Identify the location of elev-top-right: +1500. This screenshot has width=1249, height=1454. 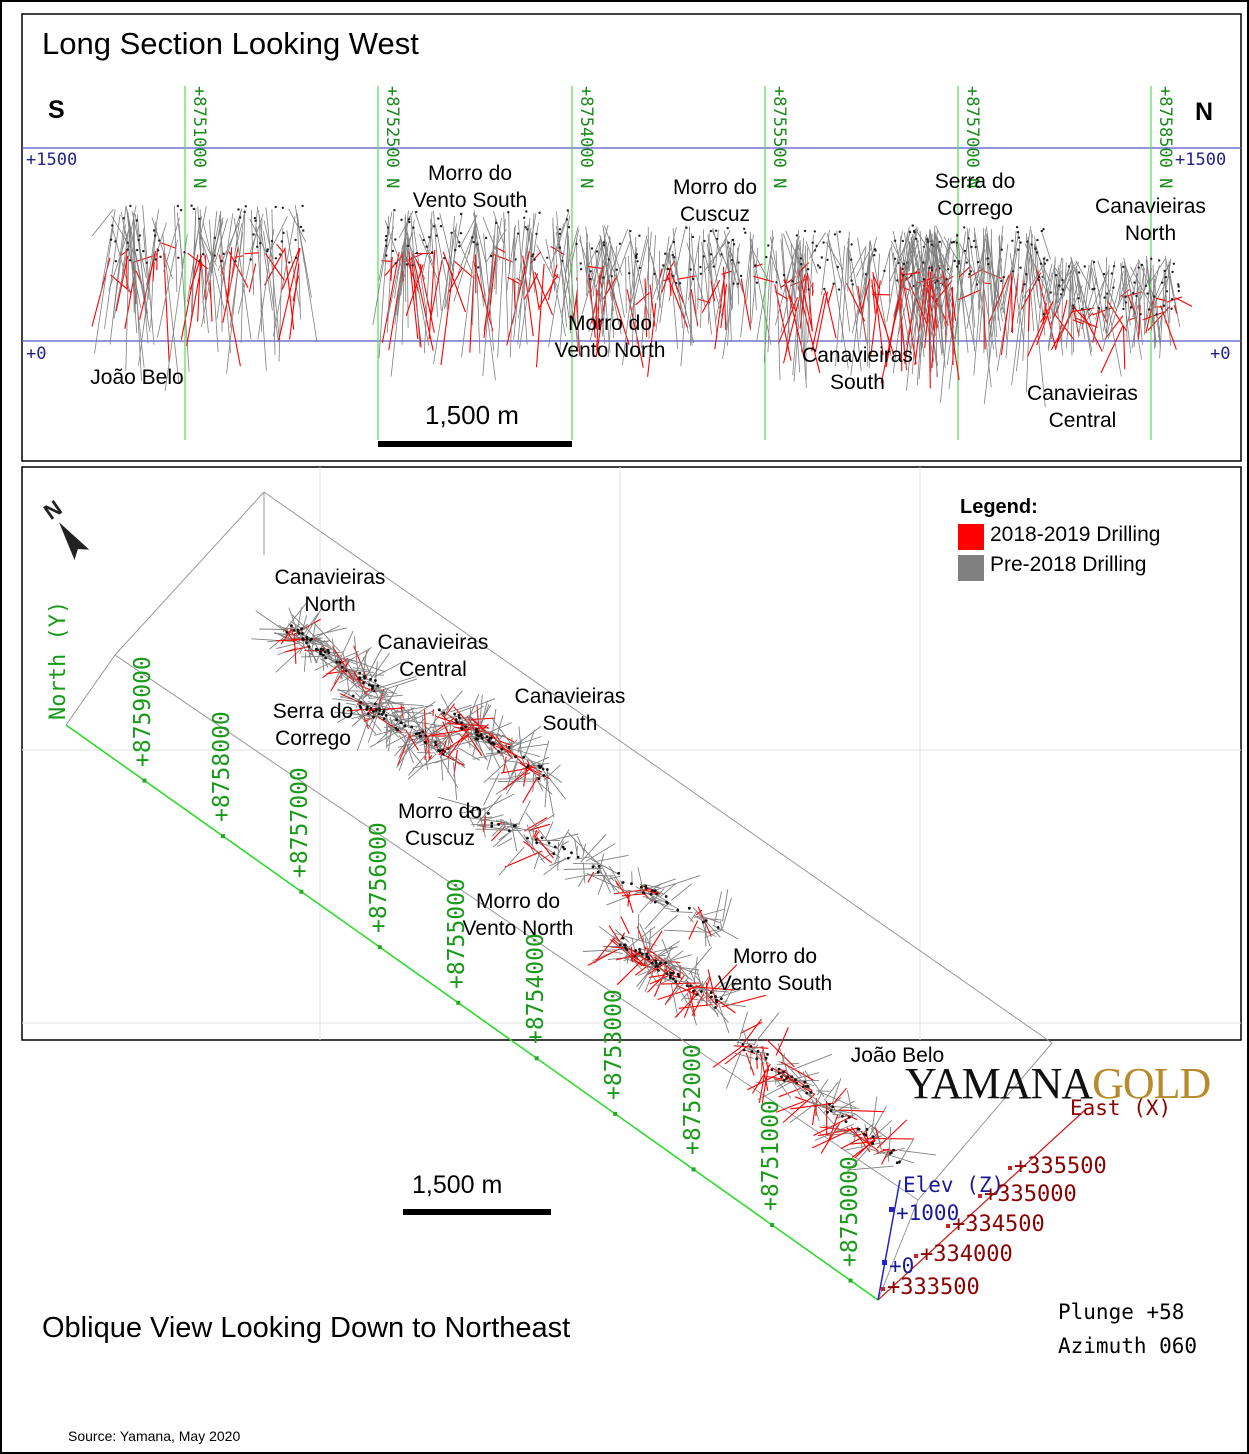
(1201, 160).